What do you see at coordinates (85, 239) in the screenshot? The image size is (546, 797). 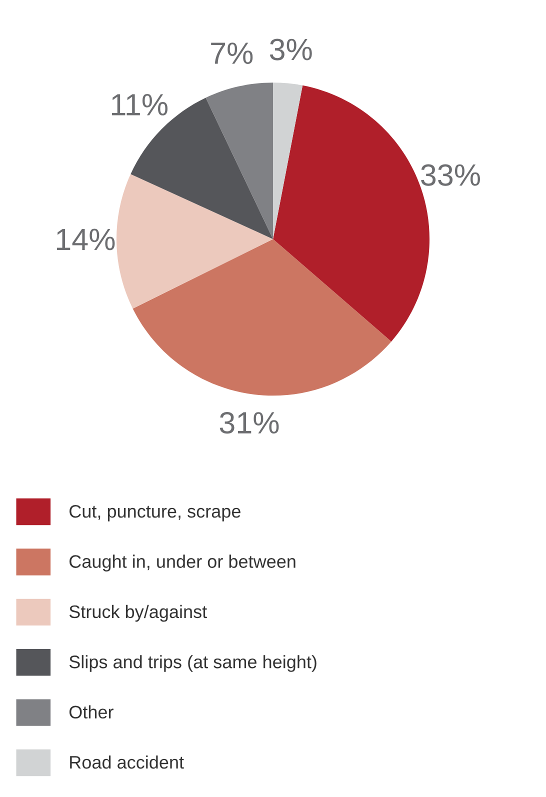 I see `data-label: 14%` at bounding box center [85, 239].